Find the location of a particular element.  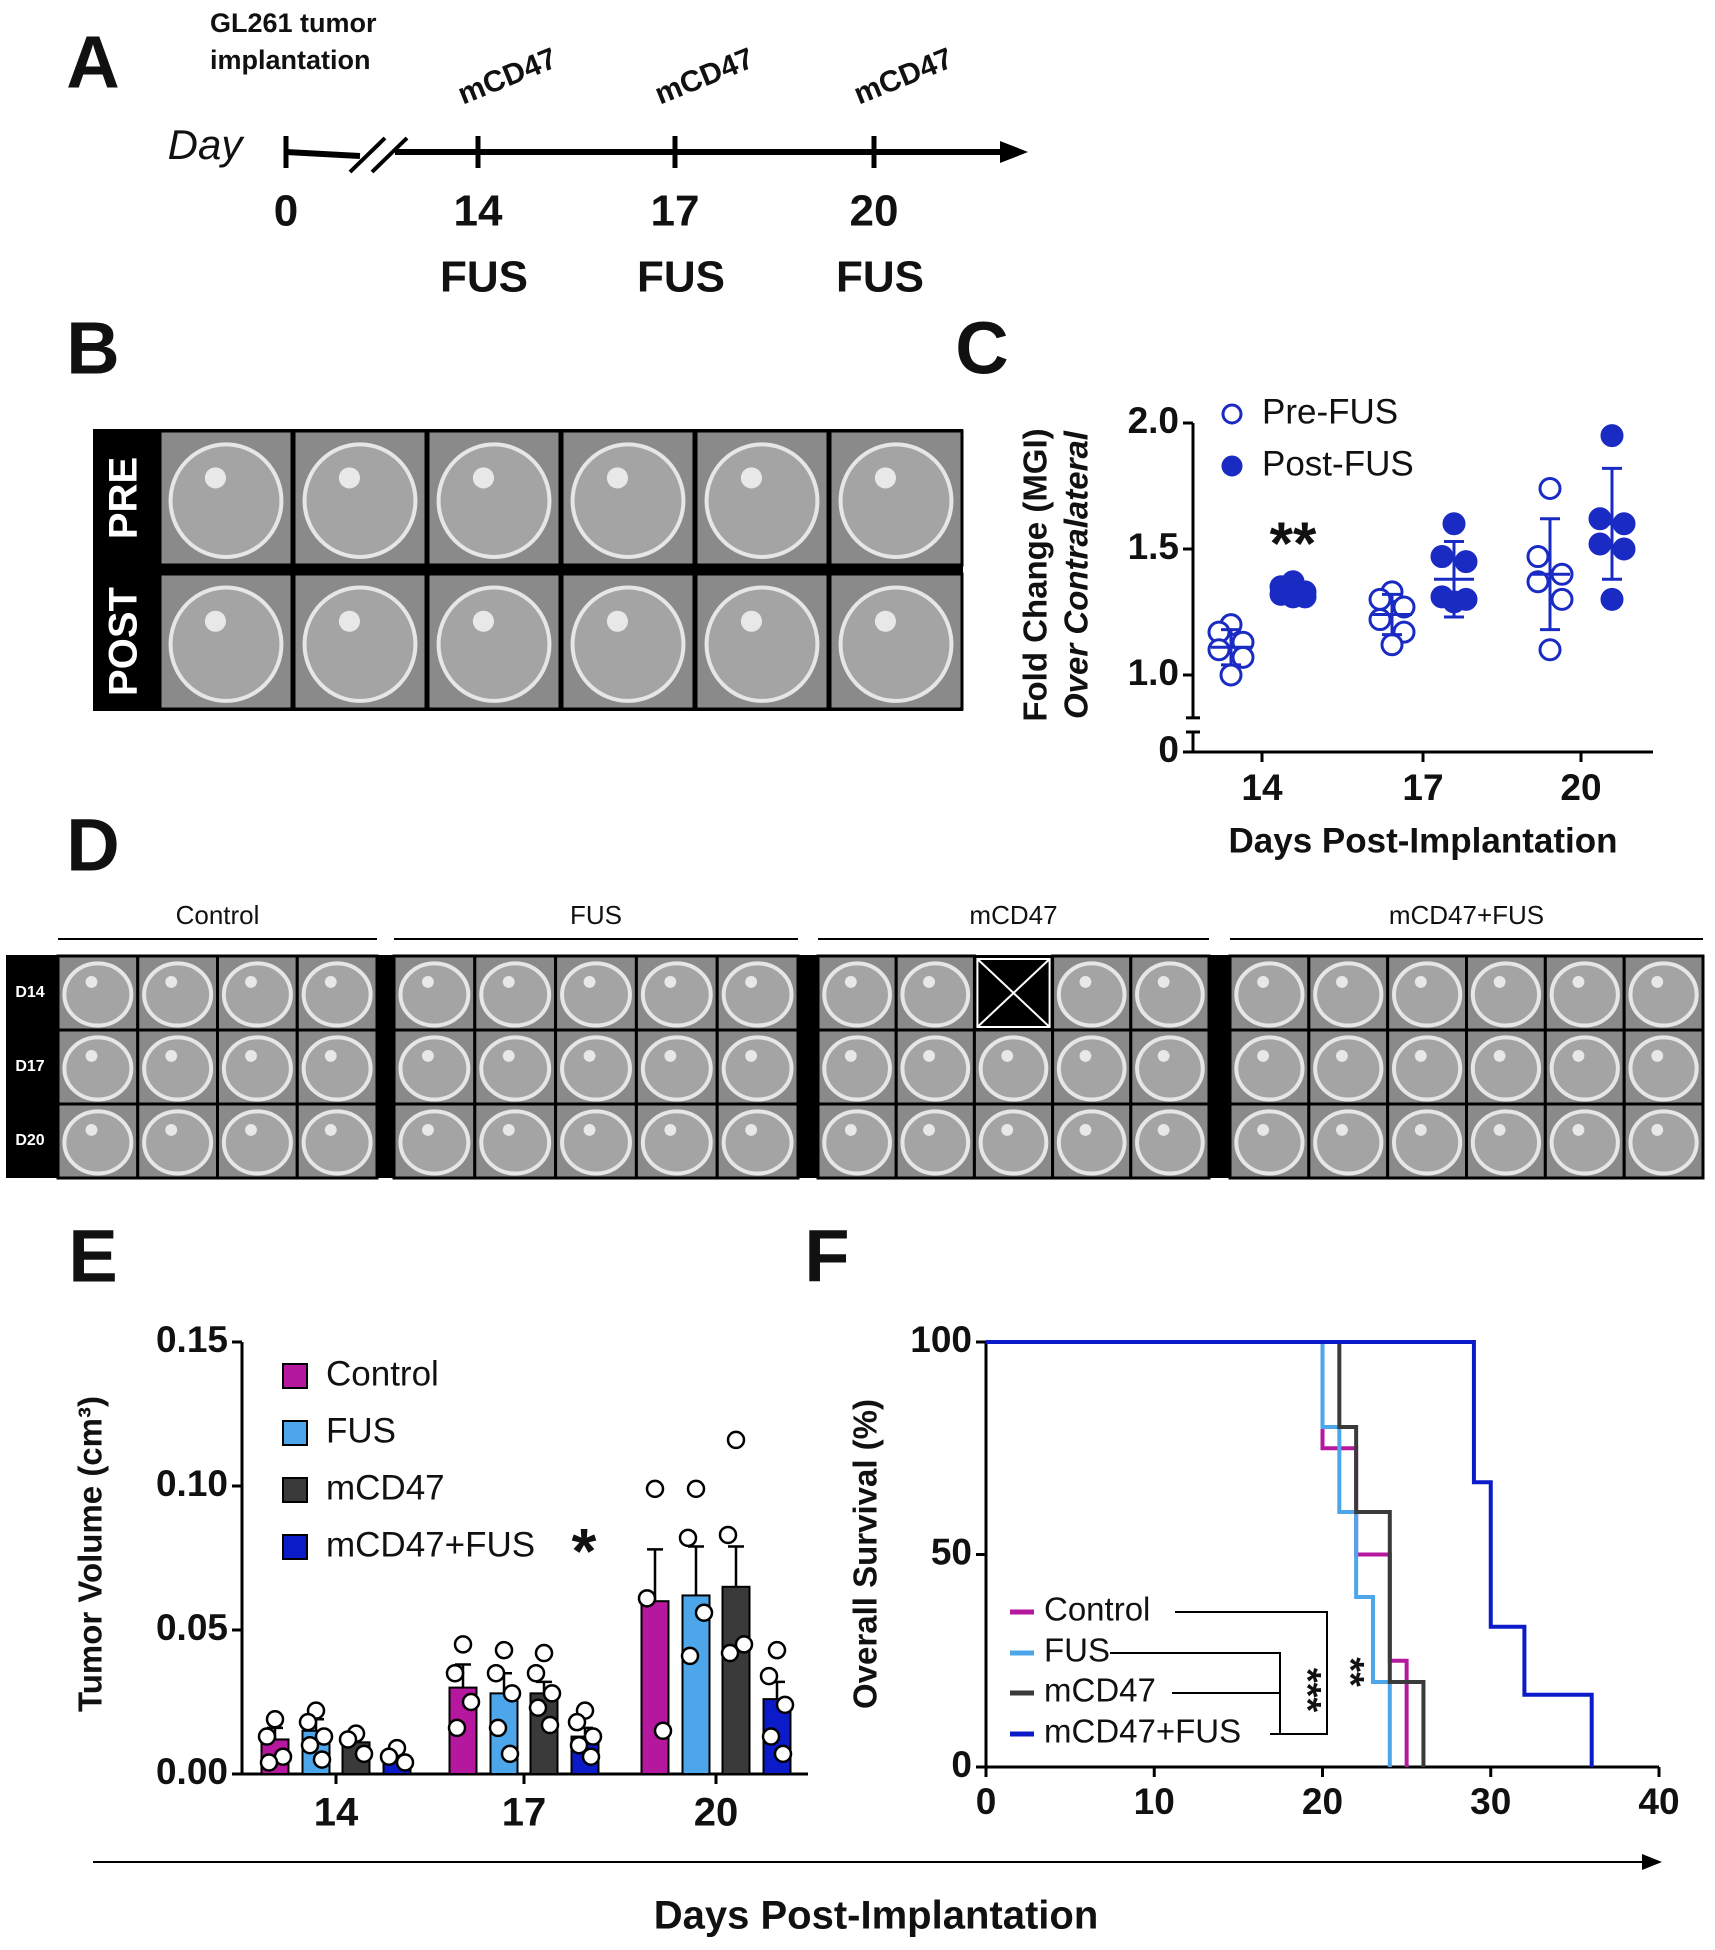

legend-label: FUS is located at coordinates (1077, 1650).